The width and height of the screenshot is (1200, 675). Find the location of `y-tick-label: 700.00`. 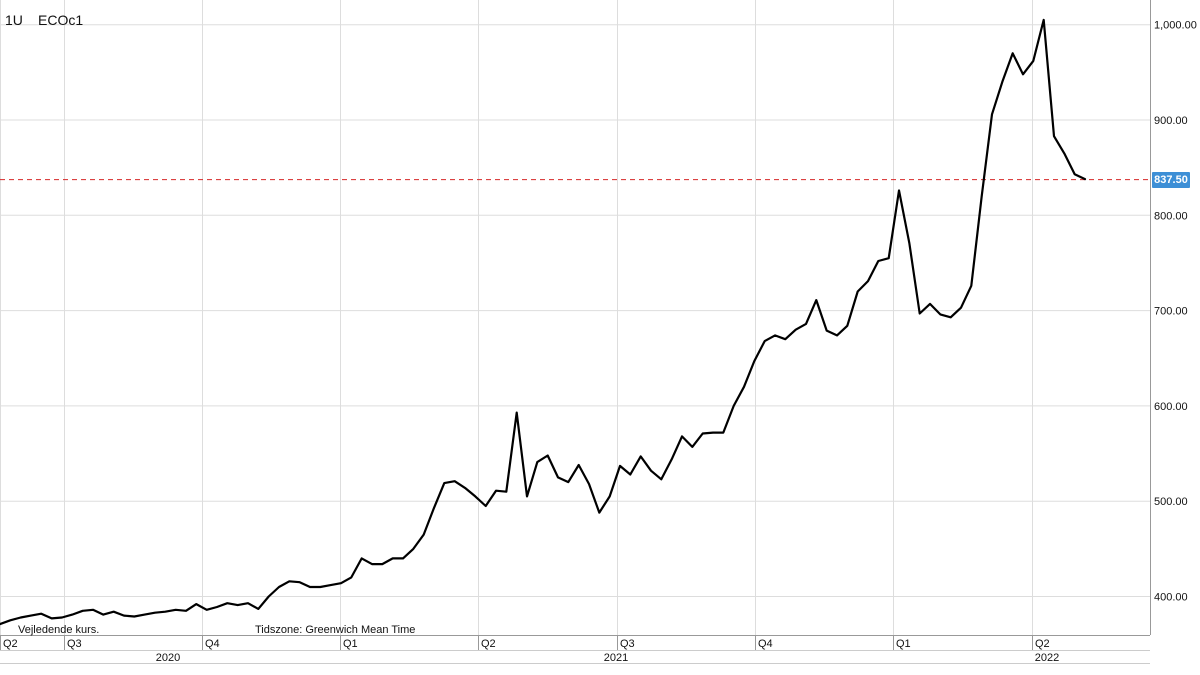

y-tick-label: 700.00 is located at coordinates (1171, 312).